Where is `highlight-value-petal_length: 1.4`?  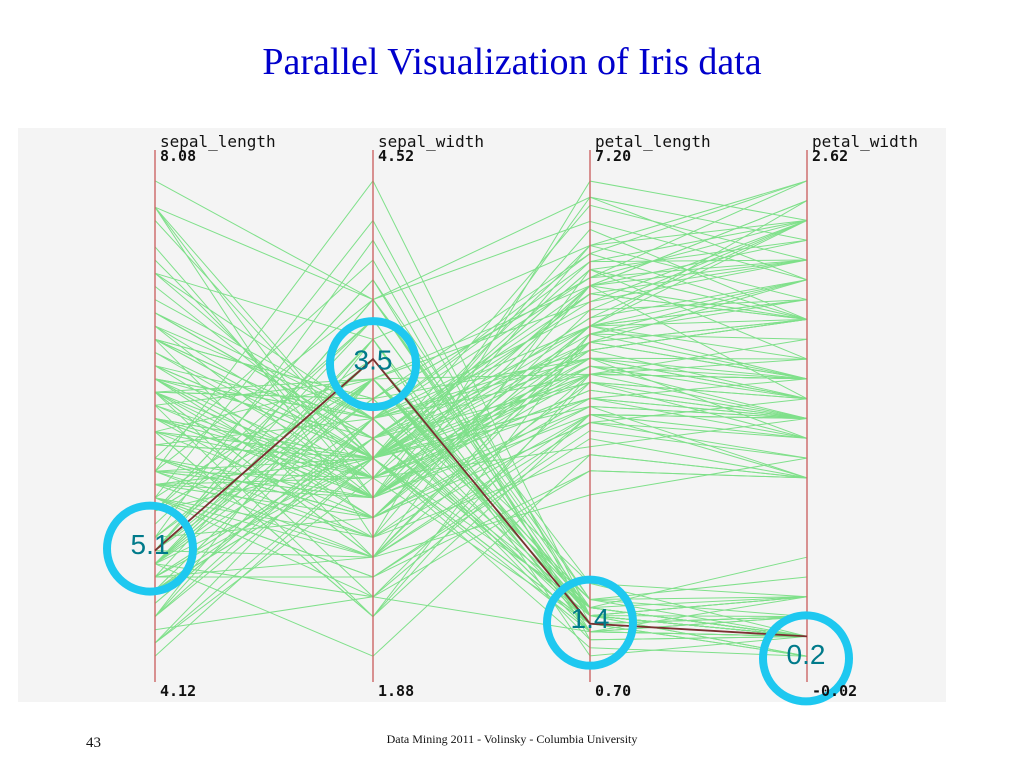
highlight-value-petal_length: 1.4 is located at coordinates (590, 618).